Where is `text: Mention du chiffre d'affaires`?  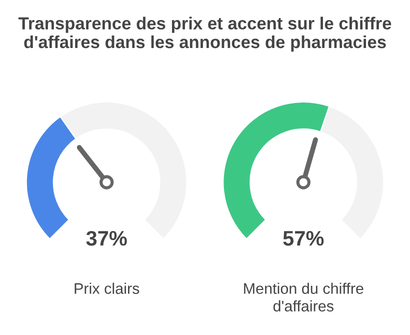
text: Mention du chiffre d'affaires is located at coordinates (304, 297).